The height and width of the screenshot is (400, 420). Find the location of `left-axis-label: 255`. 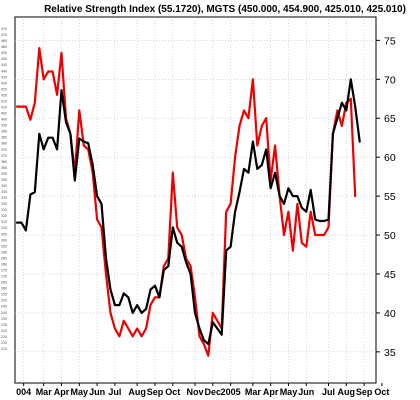

left-axis-label: 255 is located at coordinates (4, 295).